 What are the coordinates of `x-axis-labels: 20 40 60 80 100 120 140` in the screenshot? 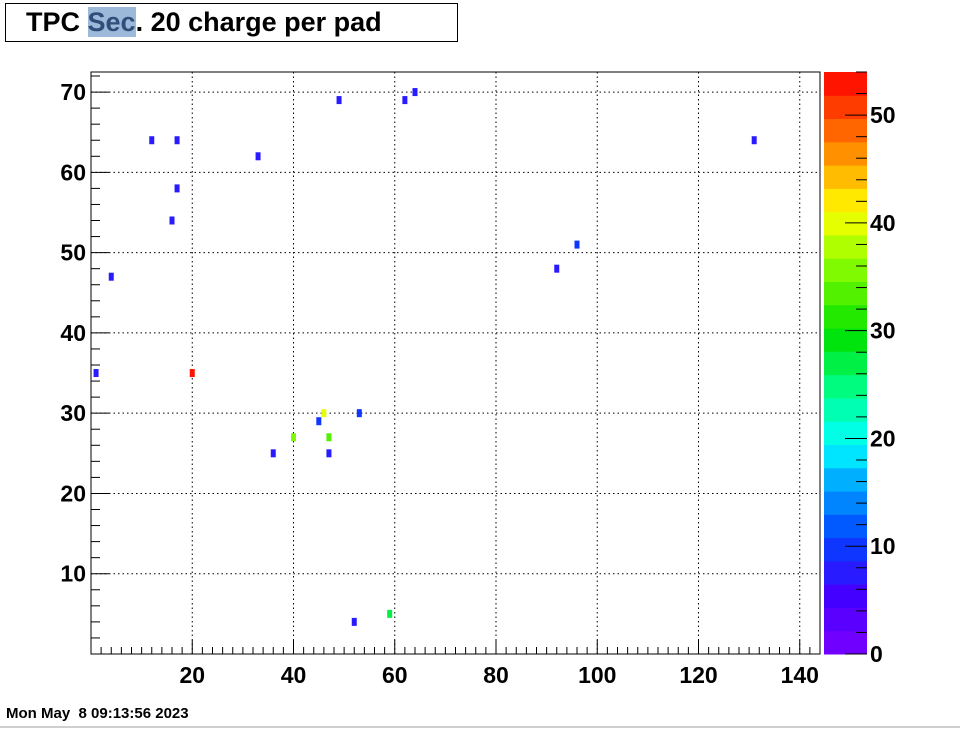 It's located at (498, 675).